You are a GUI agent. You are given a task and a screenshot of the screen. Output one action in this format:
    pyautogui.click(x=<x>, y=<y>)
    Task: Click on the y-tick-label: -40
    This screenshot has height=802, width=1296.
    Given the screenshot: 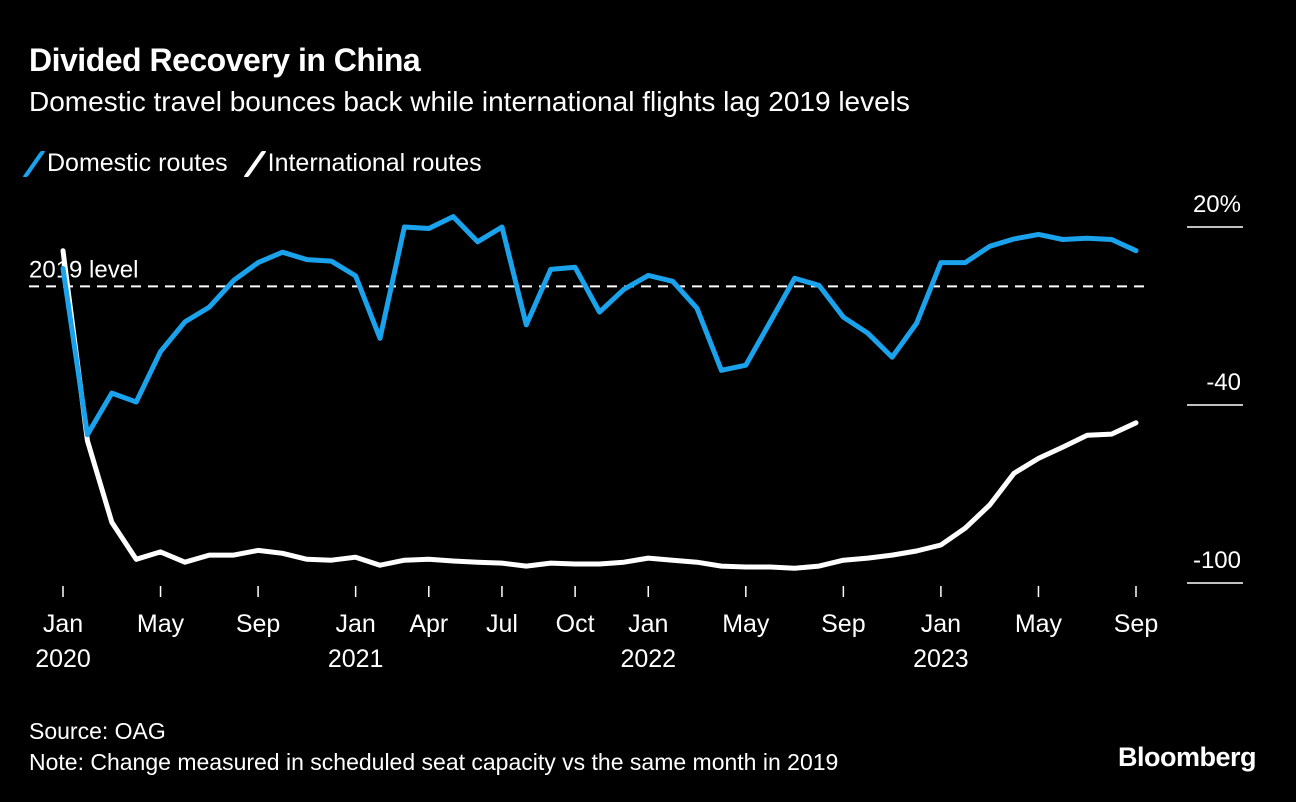 What is the action you would take?
    pyautogui.click(x=1223, y=382)
    